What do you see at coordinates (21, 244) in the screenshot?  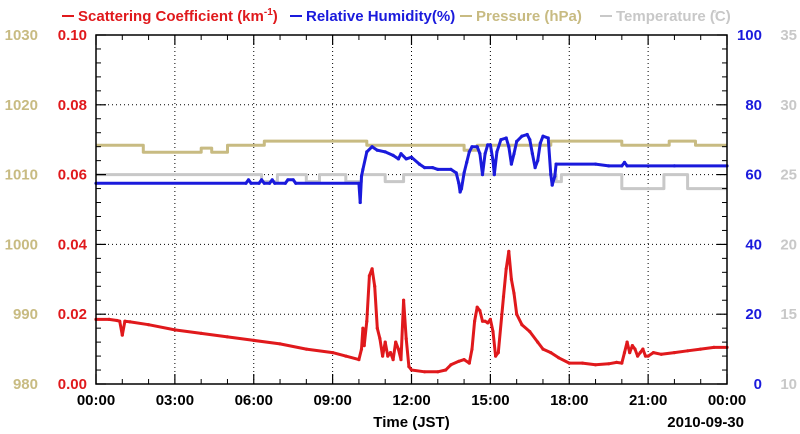 I see `pressure-tick-label: 1000` at bounding box center [21, 244].